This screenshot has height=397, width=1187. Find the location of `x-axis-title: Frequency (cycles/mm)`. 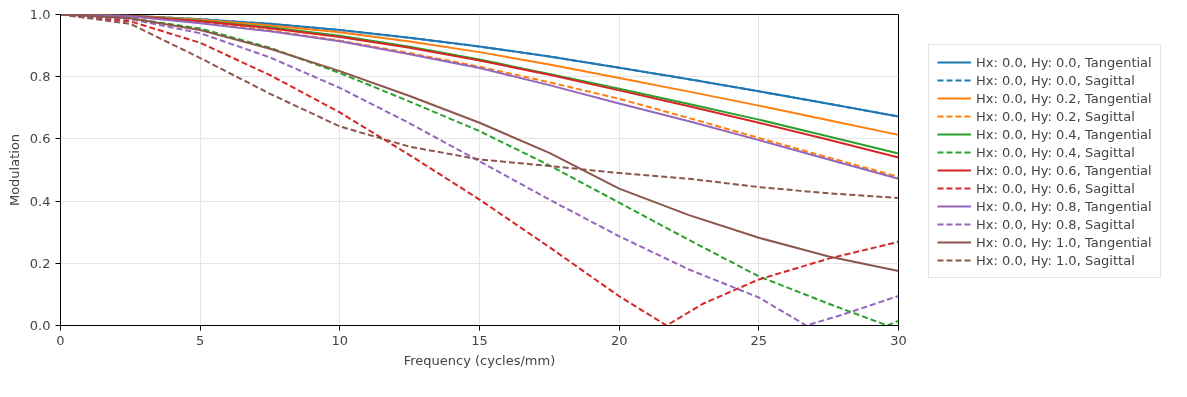

x-axis-title: Frequency (cycles/mm) is located at coordinates (479, 360).